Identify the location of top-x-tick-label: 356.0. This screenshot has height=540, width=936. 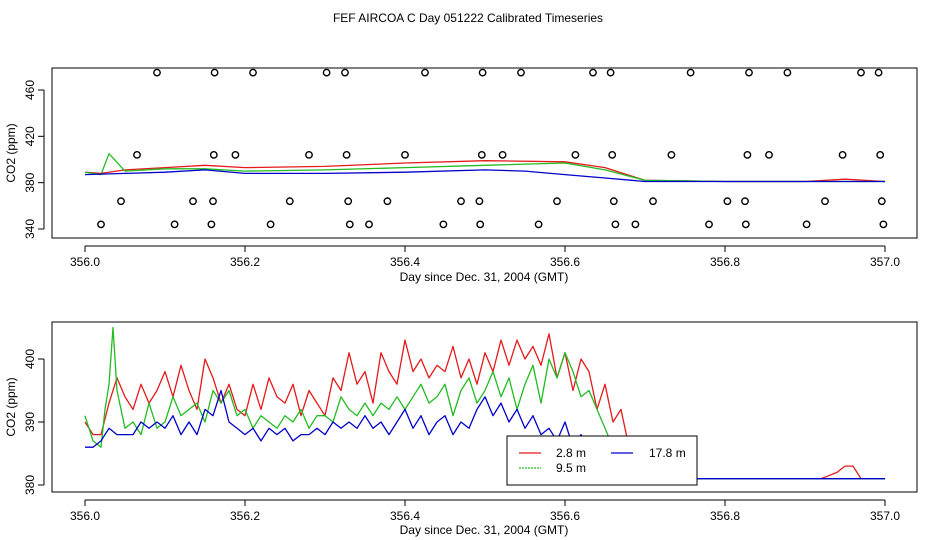
(85, 262).